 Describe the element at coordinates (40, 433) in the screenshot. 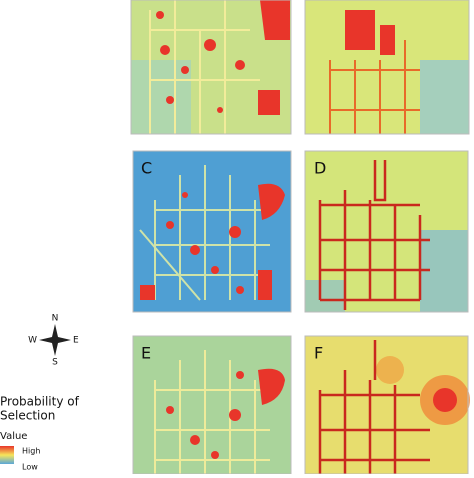

I see `legend: Probability of Selection Value High Low` at that location.